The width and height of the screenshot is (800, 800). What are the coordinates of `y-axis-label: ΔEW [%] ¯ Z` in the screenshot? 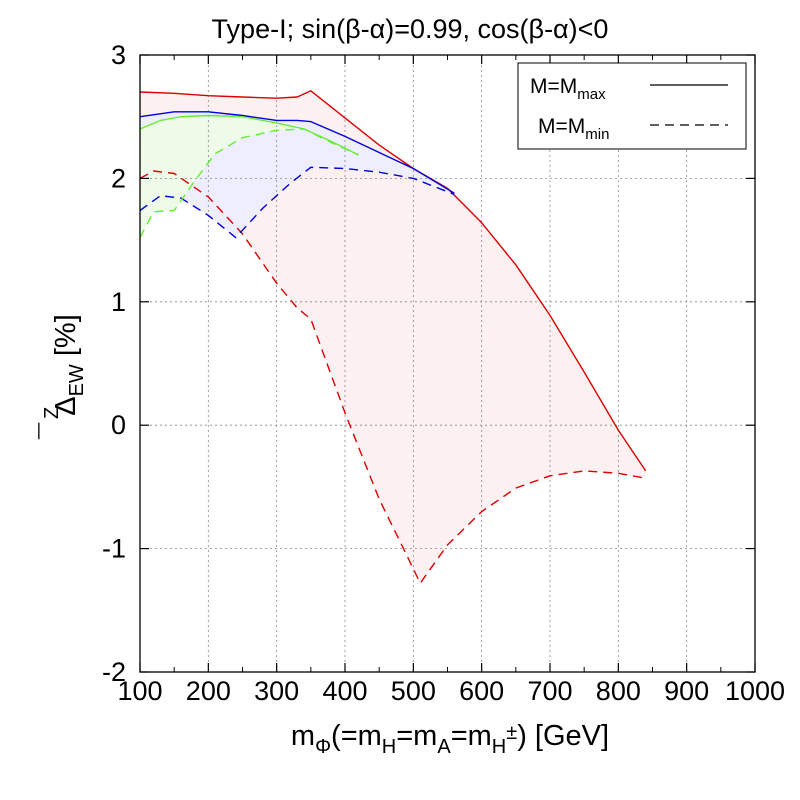 It's located at (61, 377).